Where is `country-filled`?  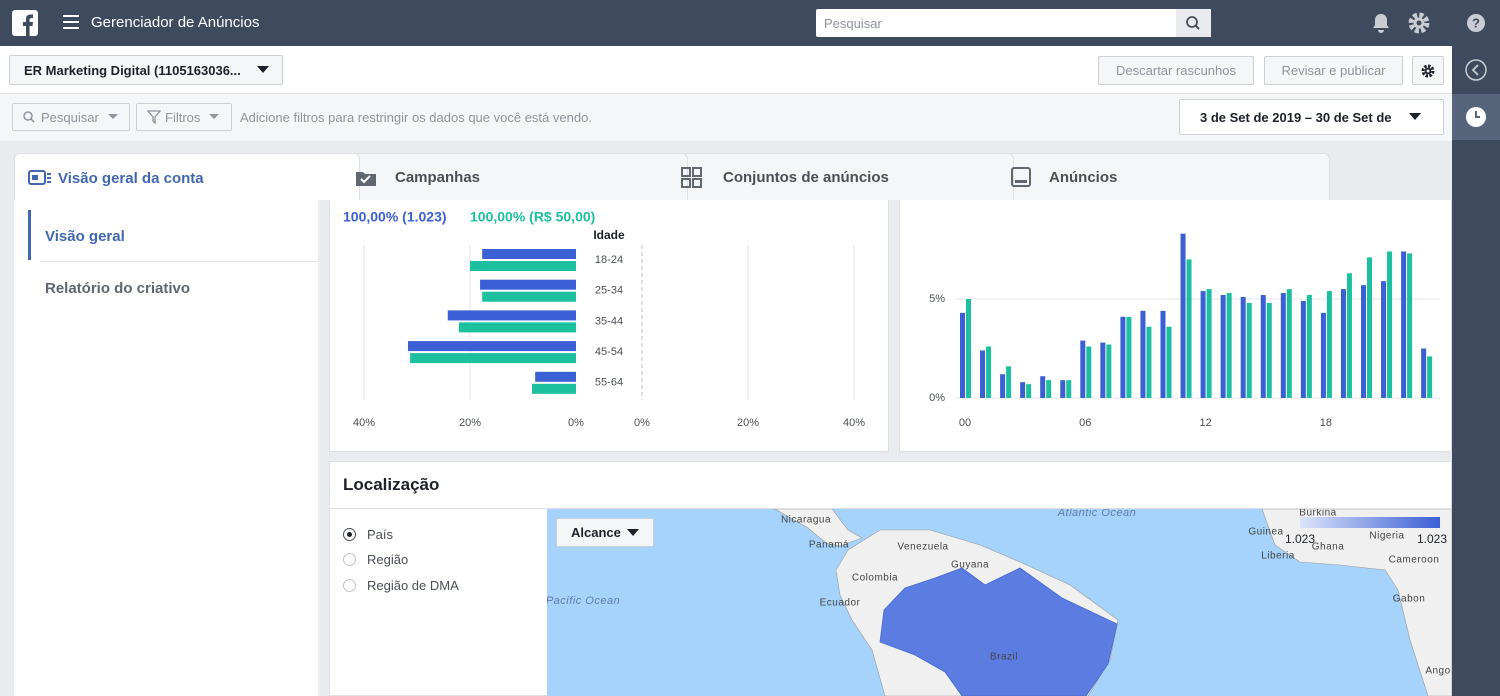 country-filled is located at coordinates (998, 631).